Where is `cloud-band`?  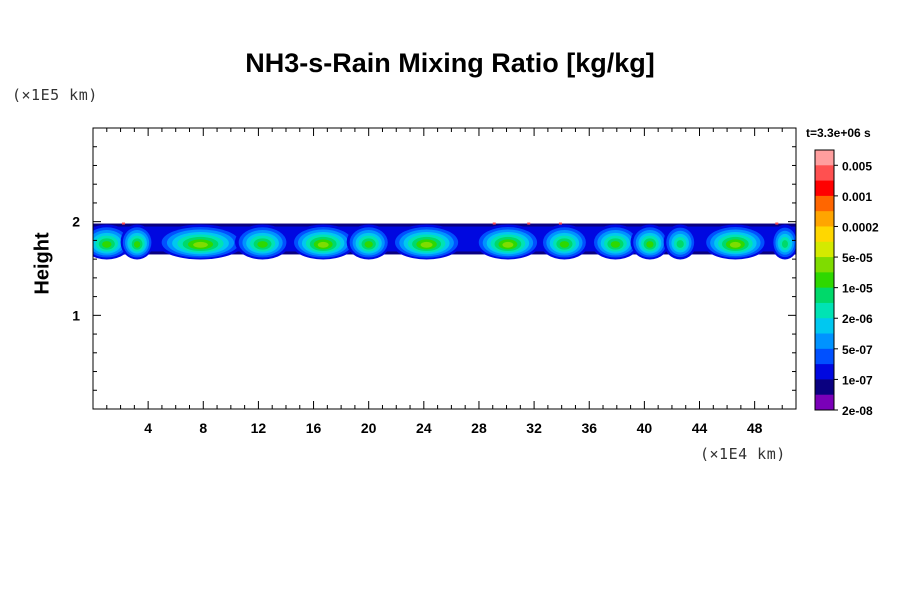
cloud-band is located at coordinates (444, 241).